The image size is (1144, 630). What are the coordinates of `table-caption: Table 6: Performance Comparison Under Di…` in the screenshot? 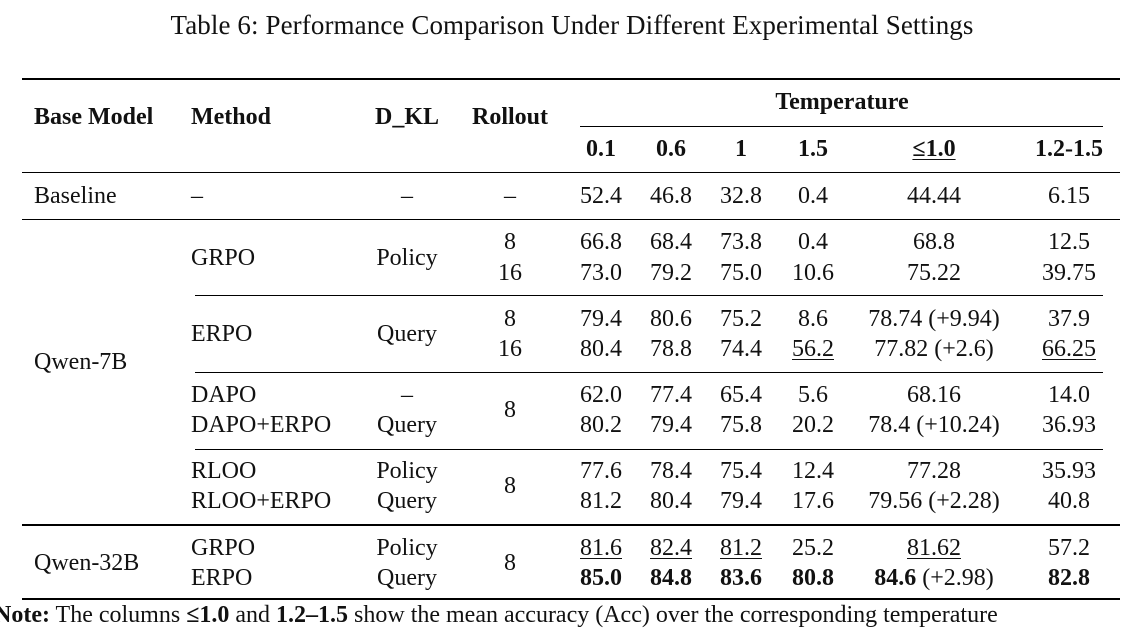 It's located at (572, 25).